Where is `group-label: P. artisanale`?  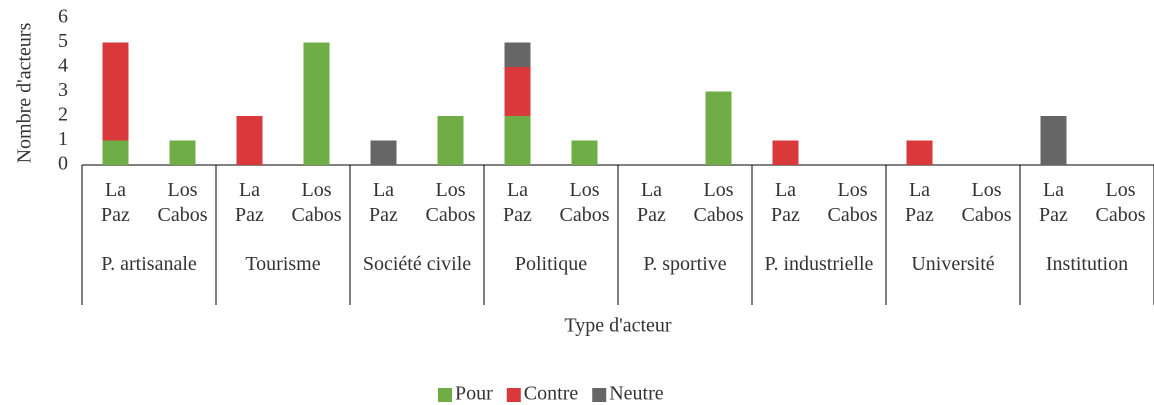 group-label: P. artisanale is located at coordinates (149, 264).